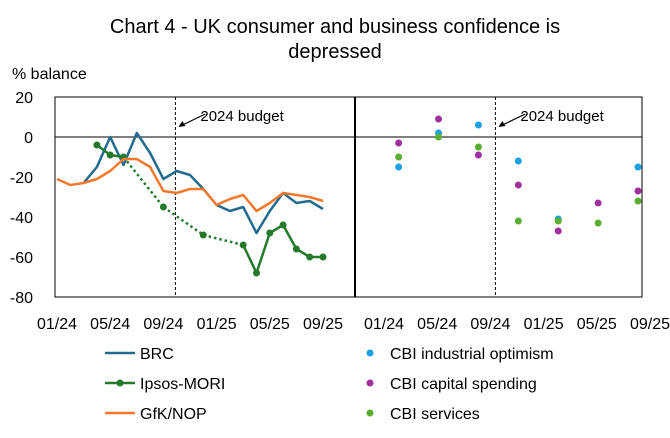 This screenshot has height=438, width=670. What do you see at coordinates (435, 414) in the screenshot?
I see `legend-label: CBI services` at bounding box center [435, 414].